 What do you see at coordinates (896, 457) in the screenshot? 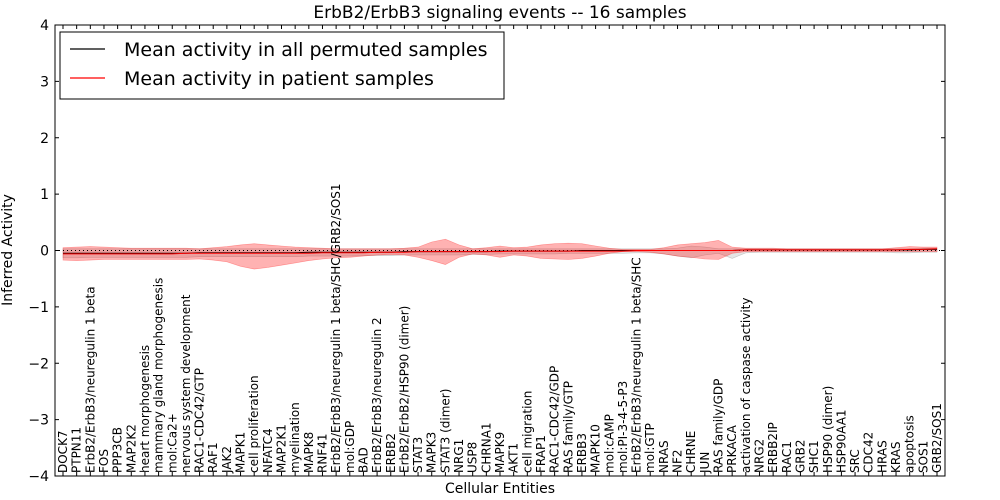
I see `x-tick-label: KRAS` at bounding box center [896, 457].